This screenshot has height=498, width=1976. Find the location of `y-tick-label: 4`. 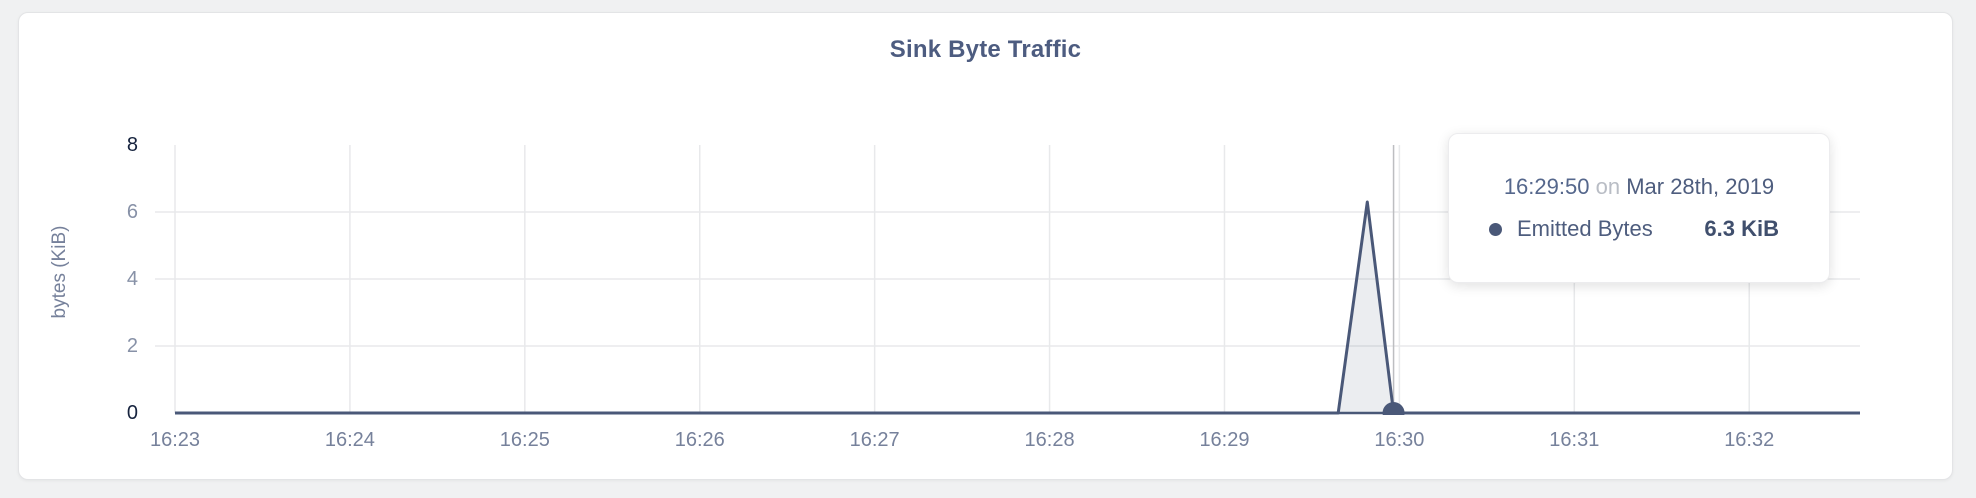

y-tick-label: 4 is located at coordinates (132, 279).